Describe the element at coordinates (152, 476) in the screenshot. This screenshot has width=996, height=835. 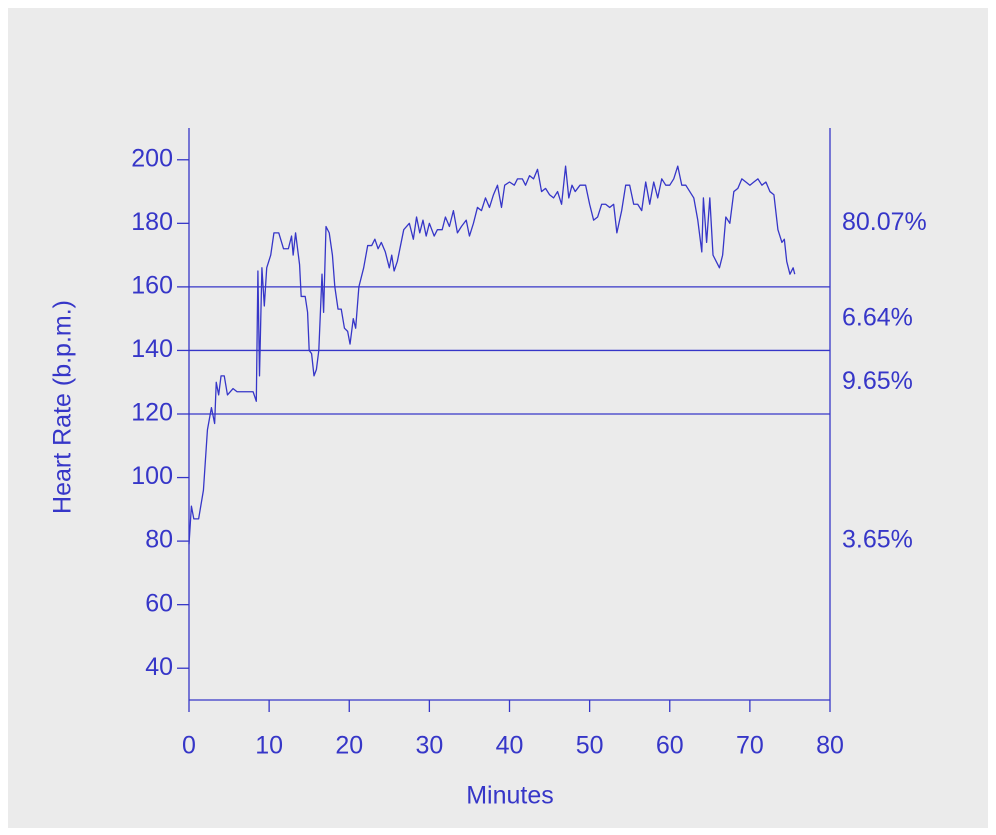
I see `y-tick-label: 100` at that location.